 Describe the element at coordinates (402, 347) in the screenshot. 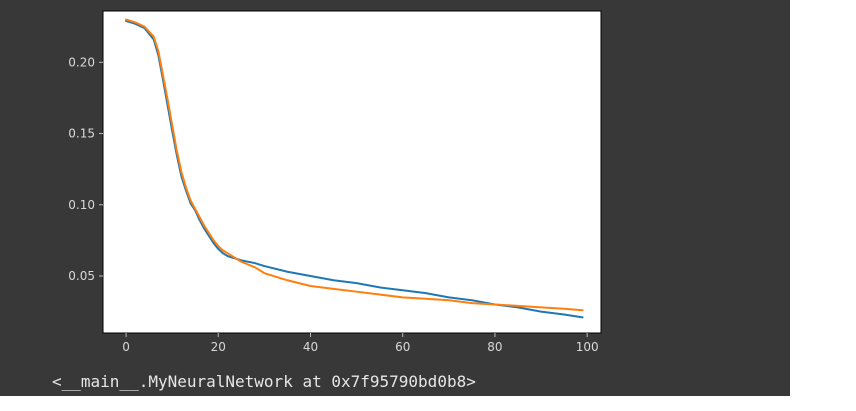

I see `x-tick-label: 60` at that location.